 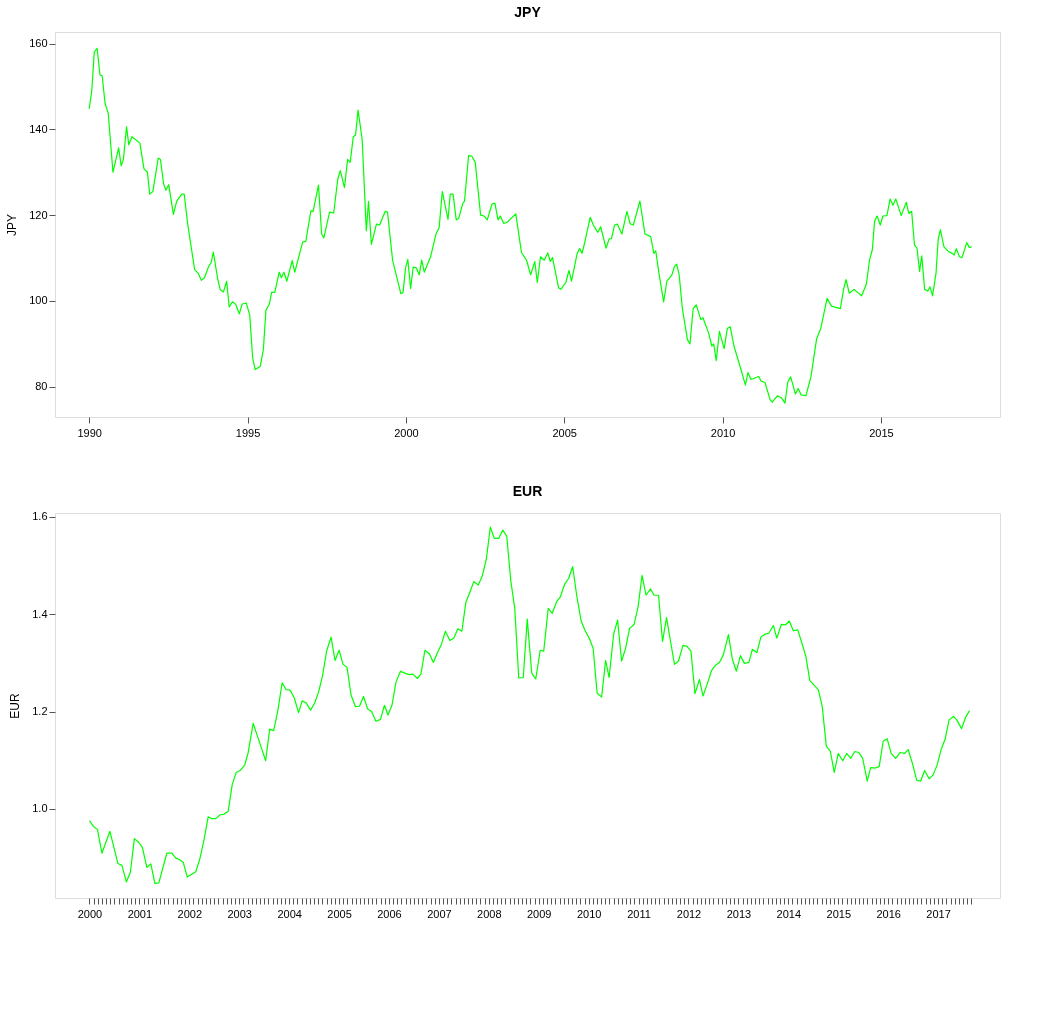 What do you see at coordinates (789, 913) in the screenshot?
I see `x-tick-label: 2014` at bounding box center [789, 913].